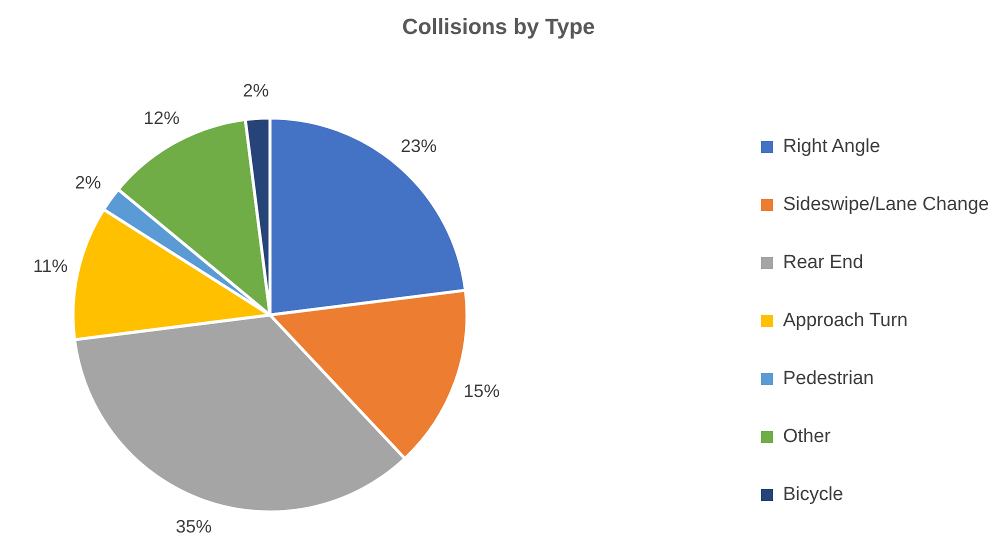  Describe the element at coordinates (807, 437) in the screenshot. I see `legend-label: Other` at that location.